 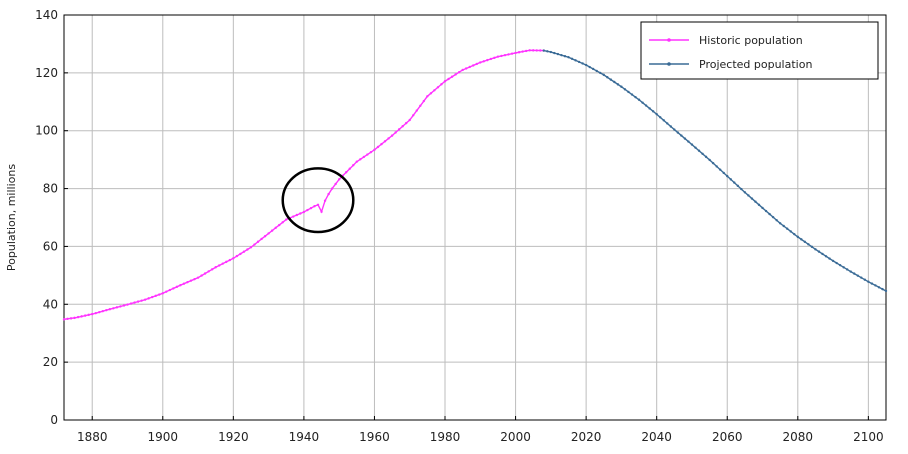 I want to click on legend: Historic population Projected population, so click(x=759, y=50).